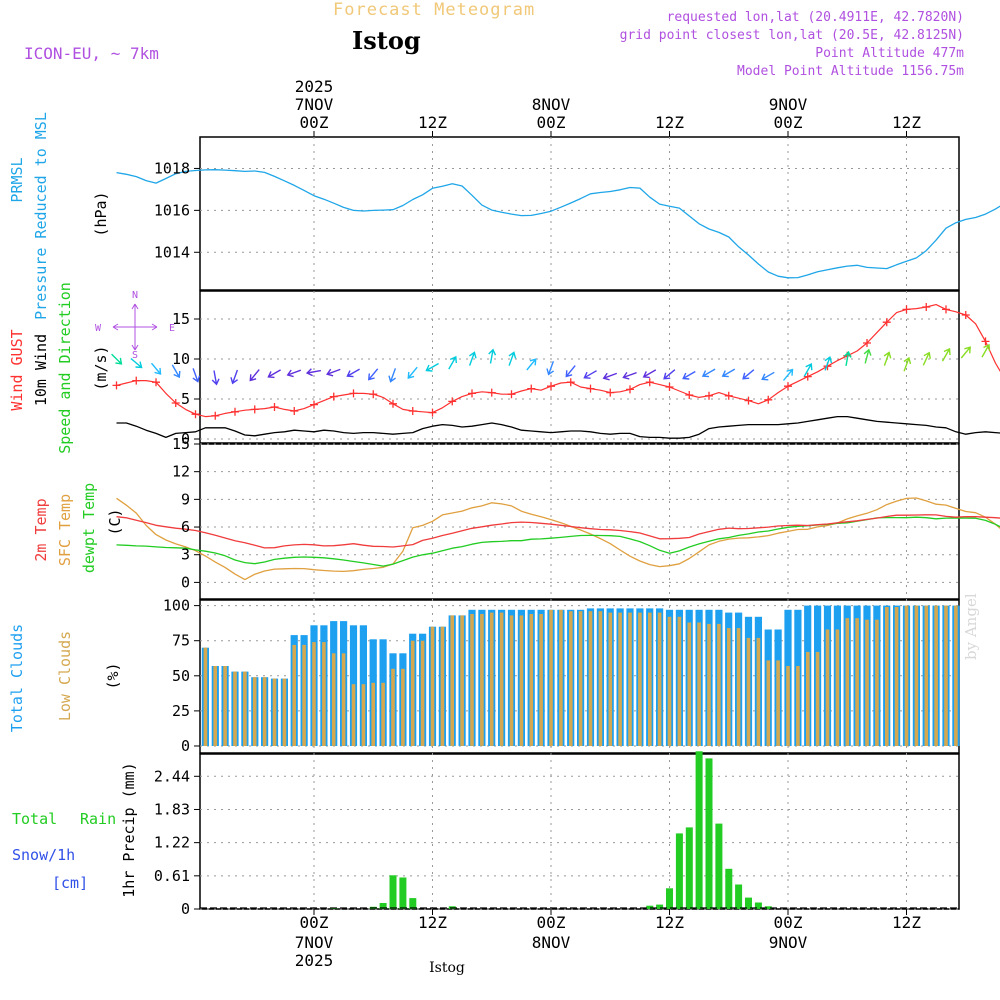  I want to click on y-tick-label: 50, so click(181, 676).